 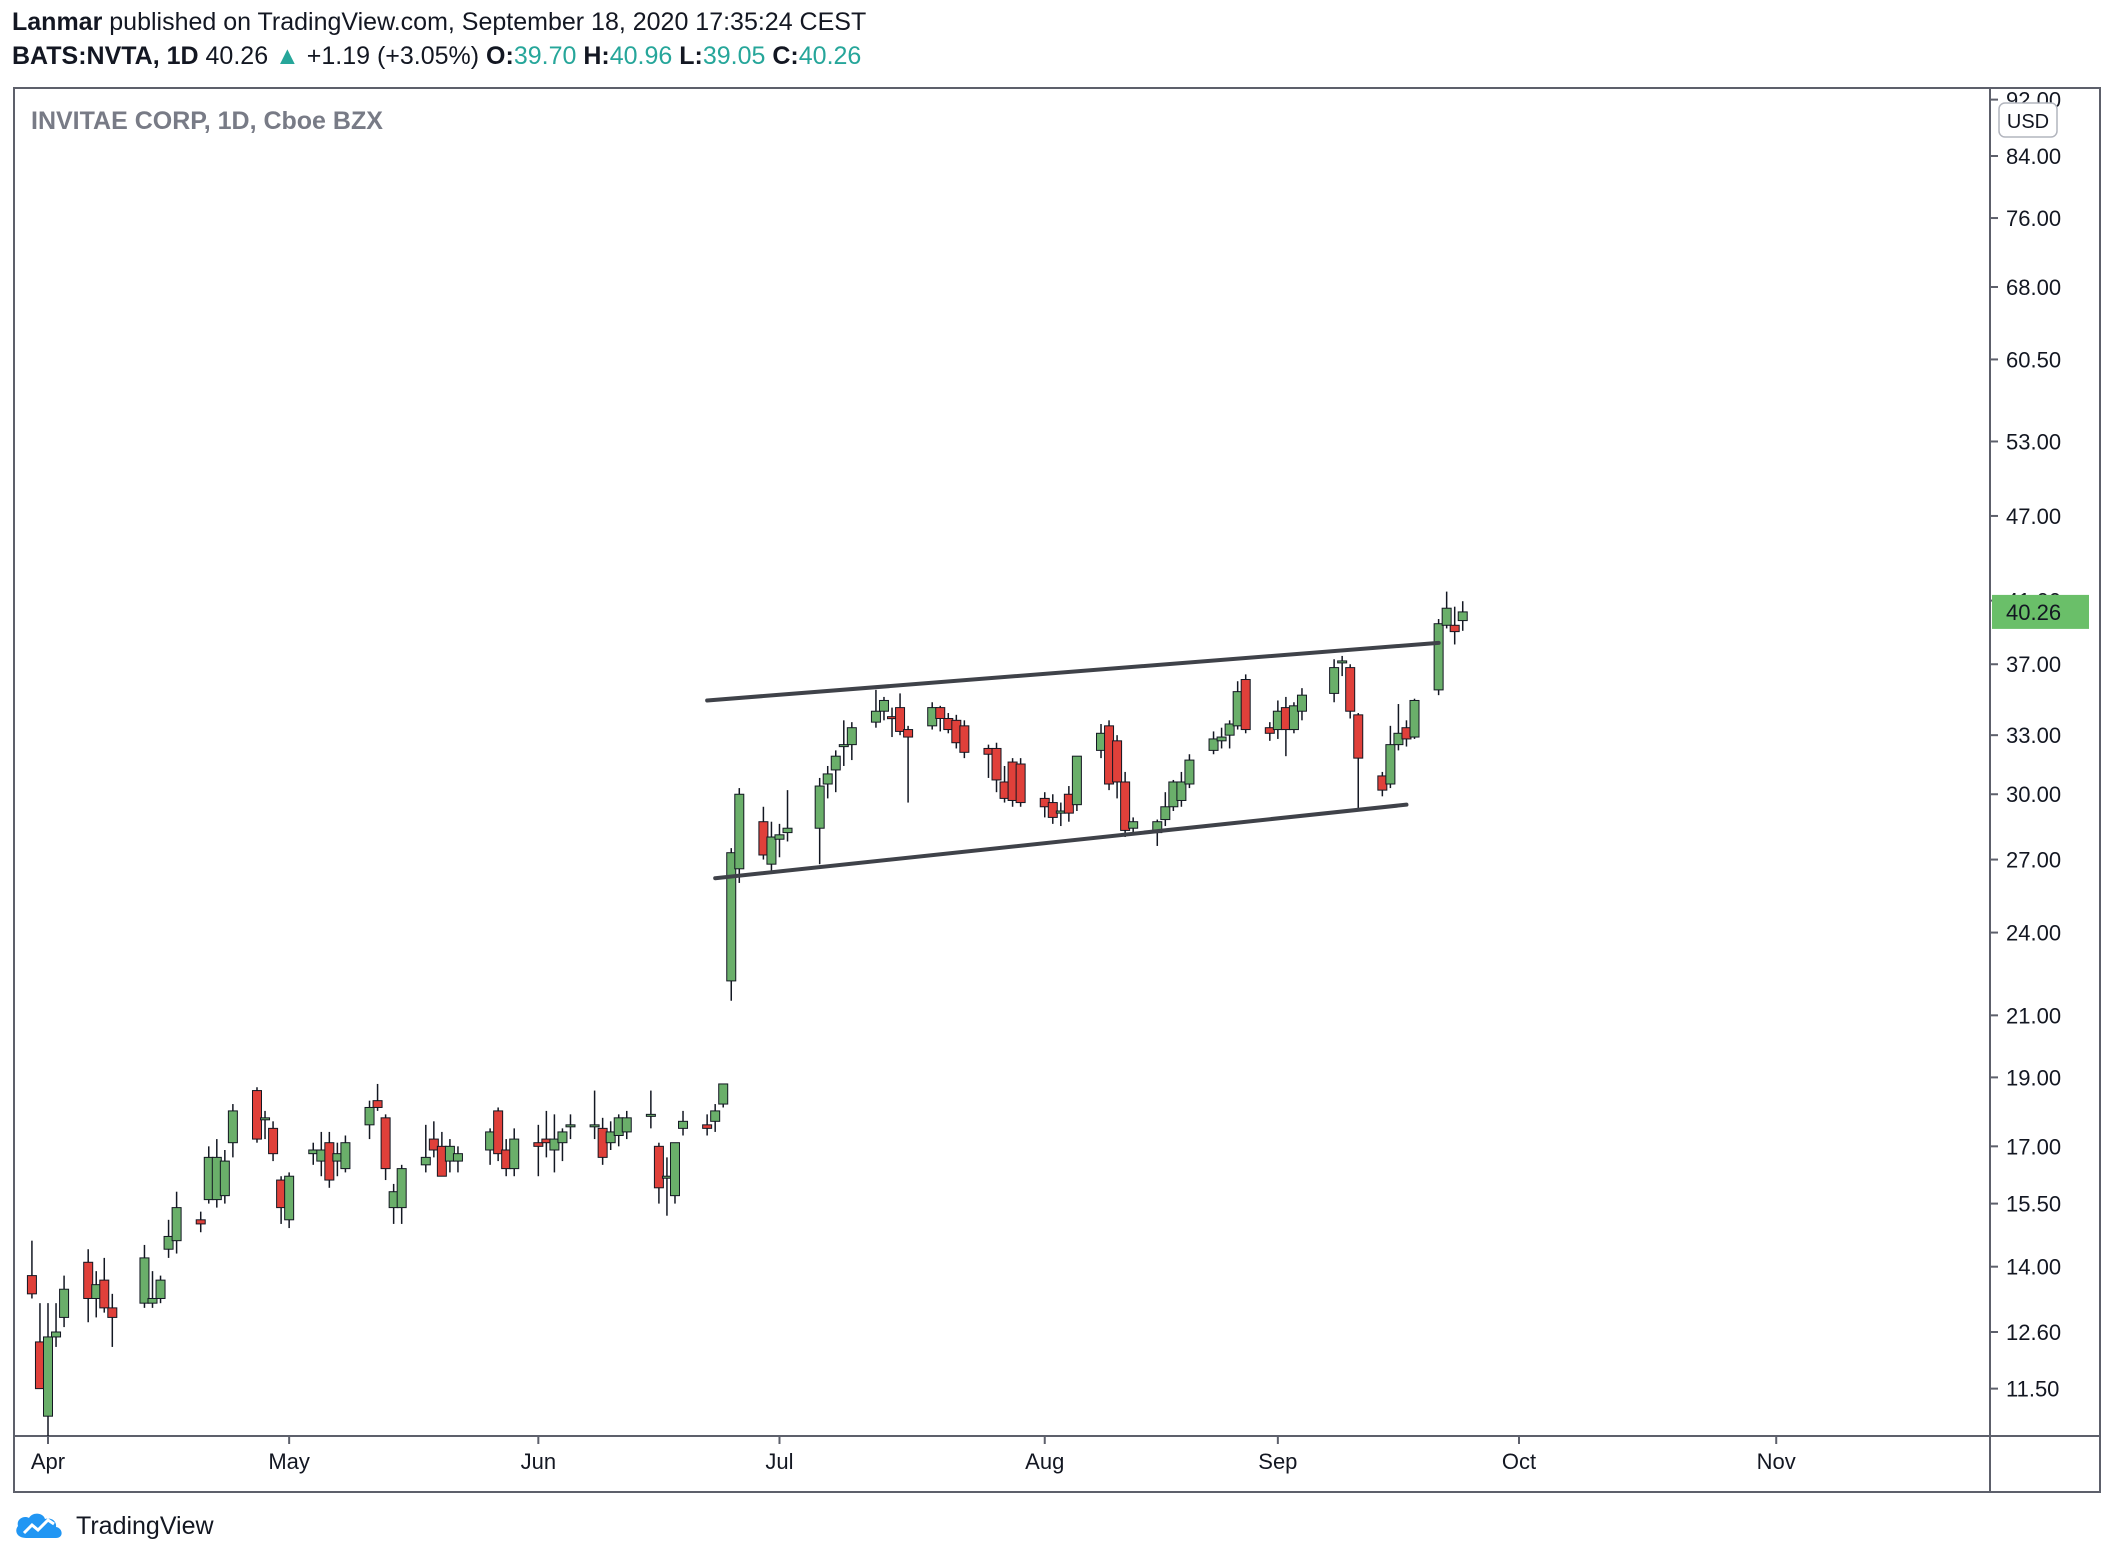 What do you see at coordinates (2033, 359) in the screenshot?
I see `price-tick-label: 60.50` at bounding box center [2033, 359].